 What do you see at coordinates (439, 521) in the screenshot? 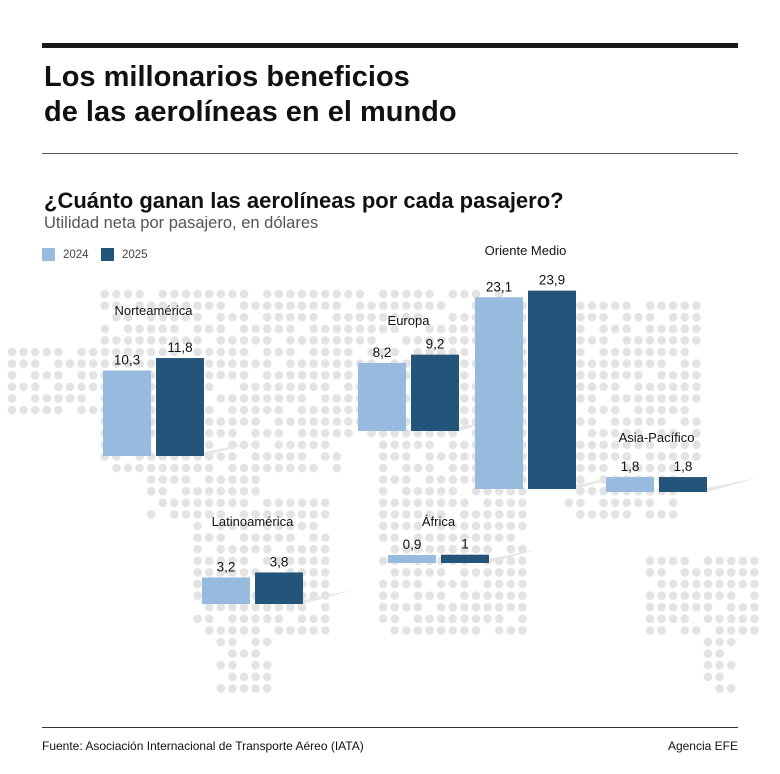
I see `region-label: África` at bounding box center [439, 521].